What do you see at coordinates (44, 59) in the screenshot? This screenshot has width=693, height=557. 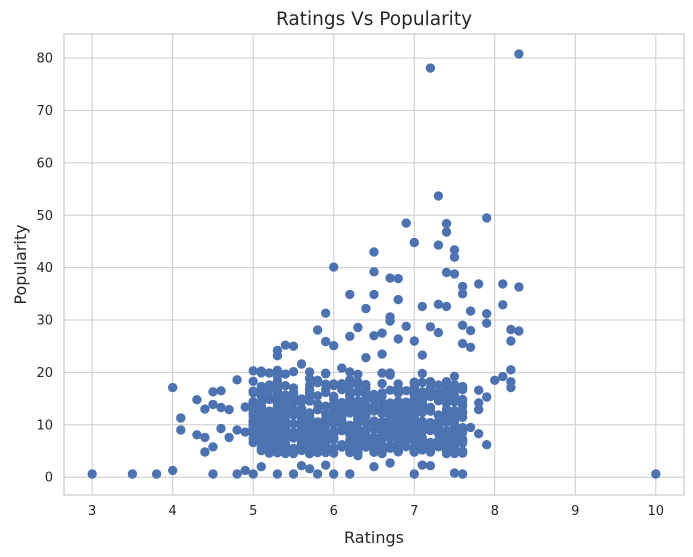 I see `y-tick-label: 80` at bounding box center [44, 59].